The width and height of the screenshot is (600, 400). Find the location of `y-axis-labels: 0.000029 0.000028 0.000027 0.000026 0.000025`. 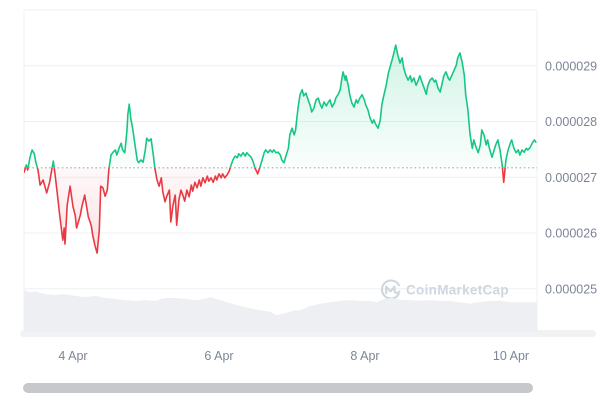

y-axis-labels: 0.000029 0.000028 0.000027 0.000026 0.000025 is located at coordinates (571, 177).